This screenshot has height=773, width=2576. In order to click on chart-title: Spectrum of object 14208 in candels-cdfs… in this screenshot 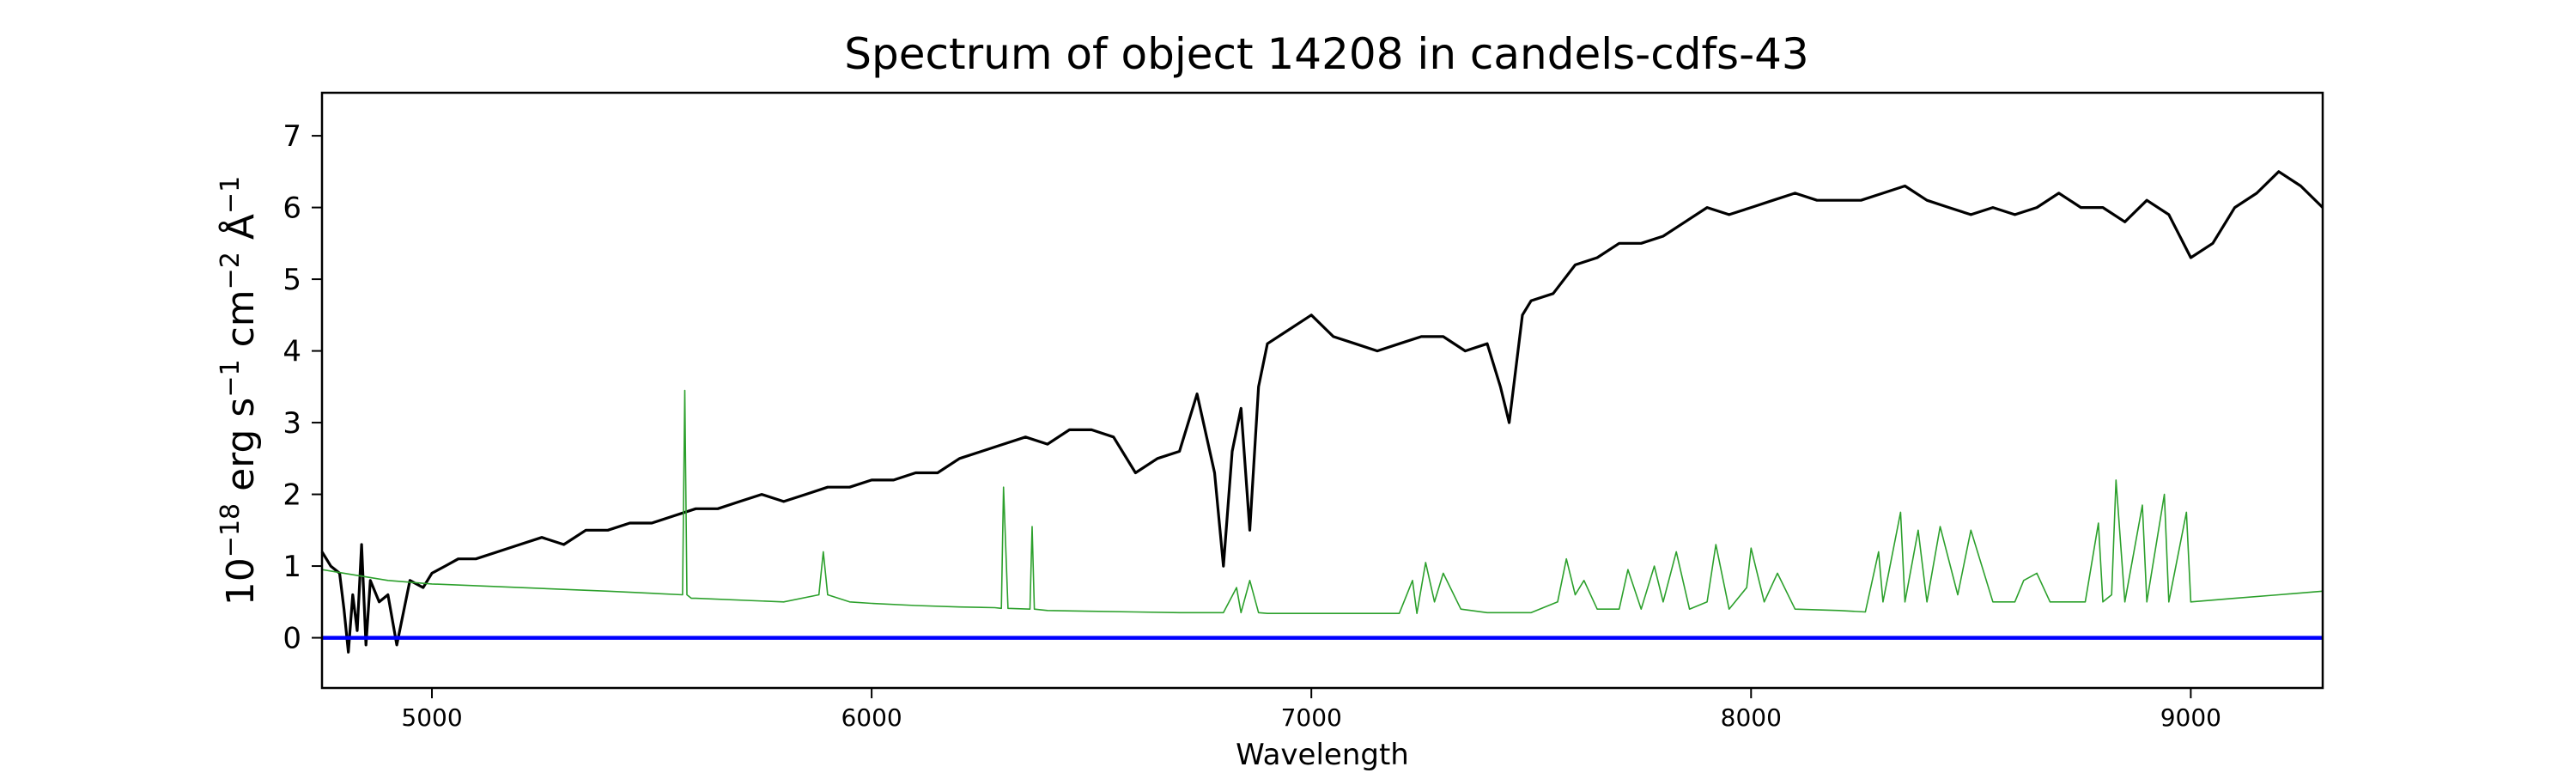, I will do `click(1327, 54)`.